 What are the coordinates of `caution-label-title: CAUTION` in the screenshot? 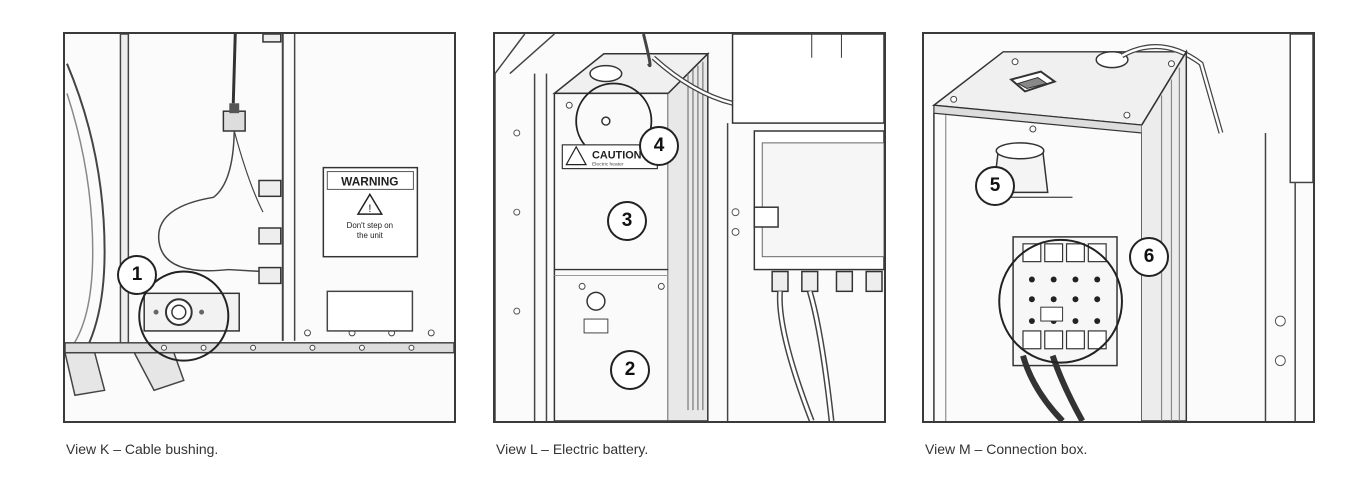 It's located at (617, 156).